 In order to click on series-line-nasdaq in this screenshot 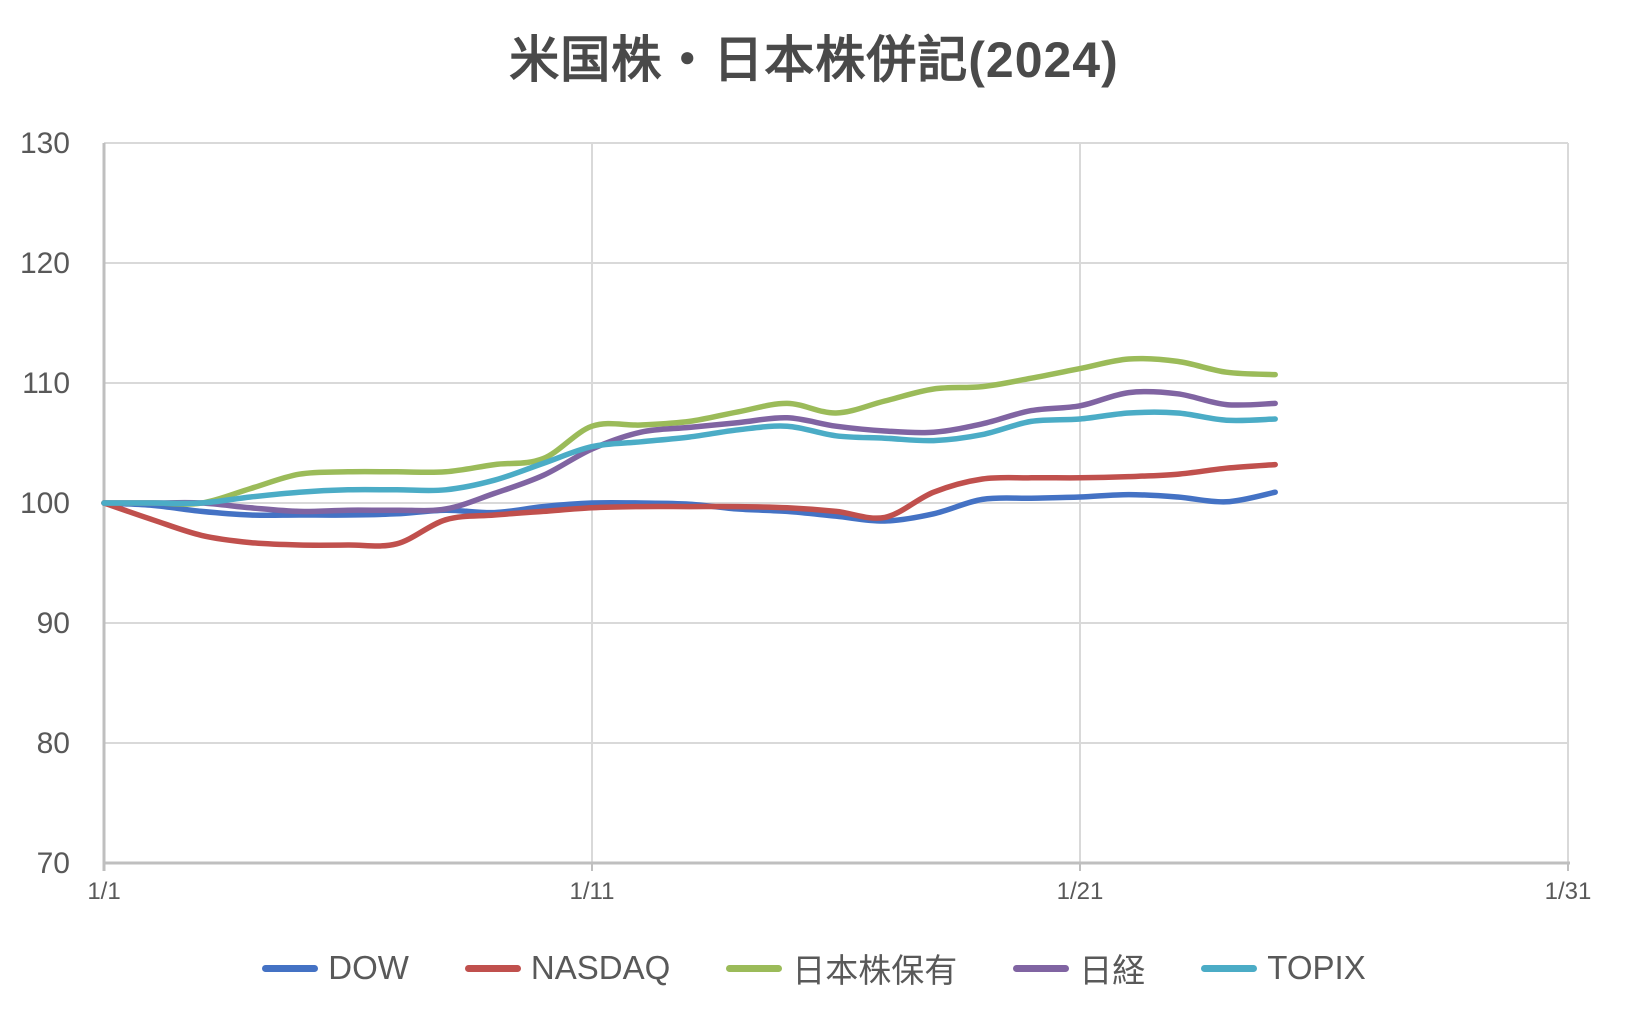, I will do `click(689, 505)`.